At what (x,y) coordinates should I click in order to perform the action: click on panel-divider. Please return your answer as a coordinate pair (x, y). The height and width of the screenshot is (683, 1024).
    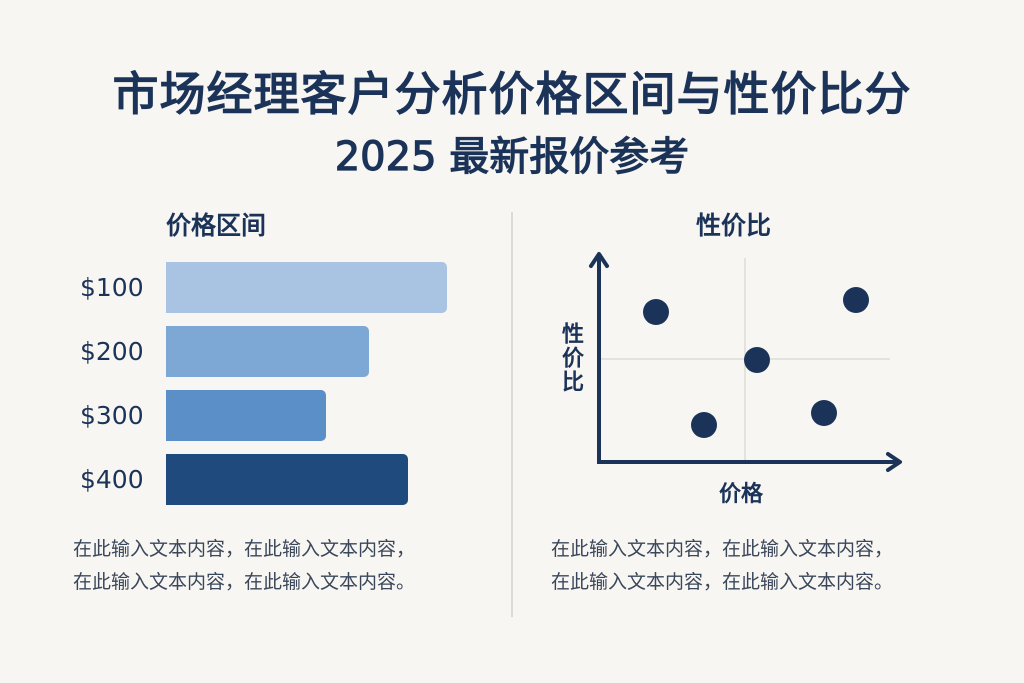
    Looking at the image, I should click on (512, 414).